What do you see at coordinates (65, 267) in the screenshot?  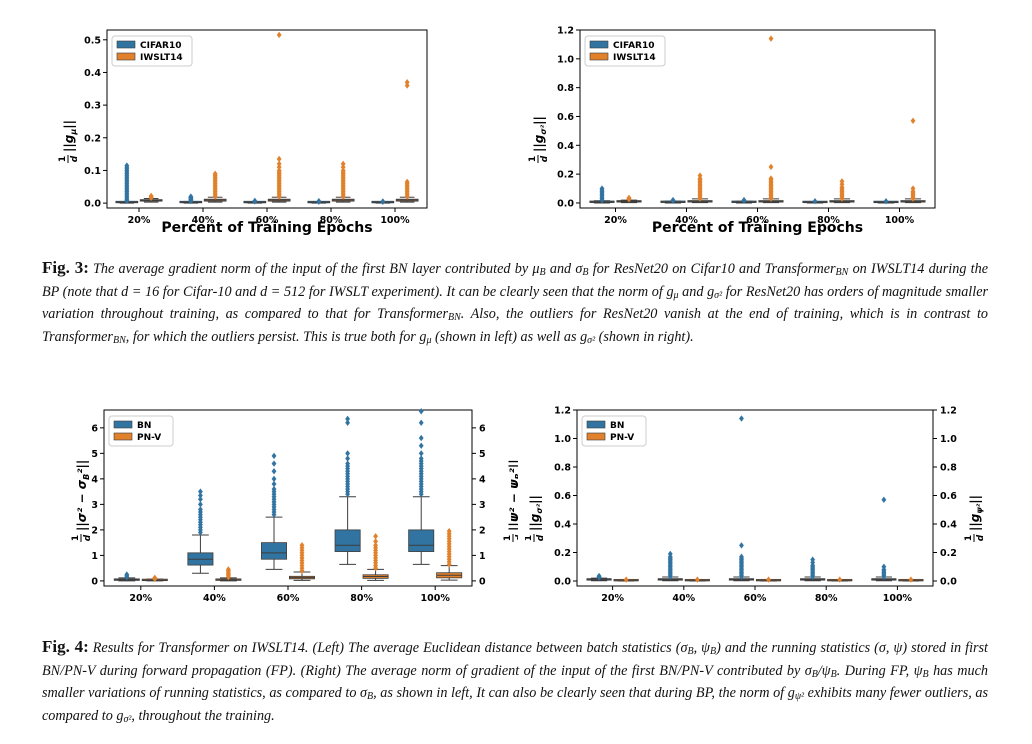 I see `fig3-label: Fig. 3:` at bounding box center [65, 267].